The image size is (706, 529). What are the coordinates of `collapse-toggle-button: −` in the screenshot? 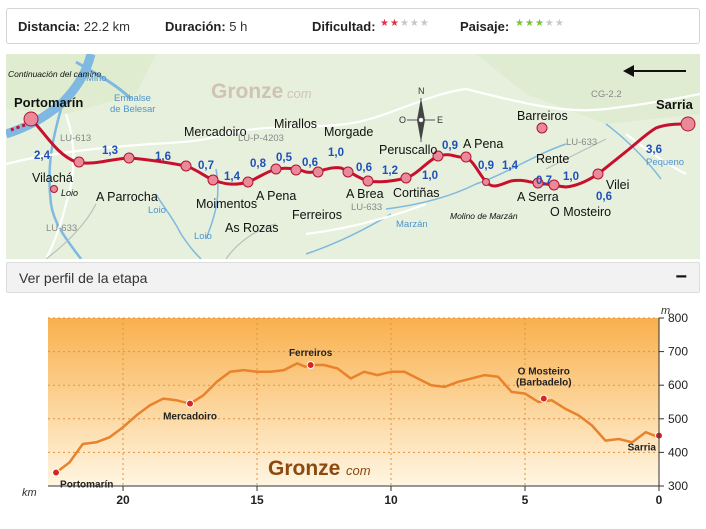 It's located at (681, 277).